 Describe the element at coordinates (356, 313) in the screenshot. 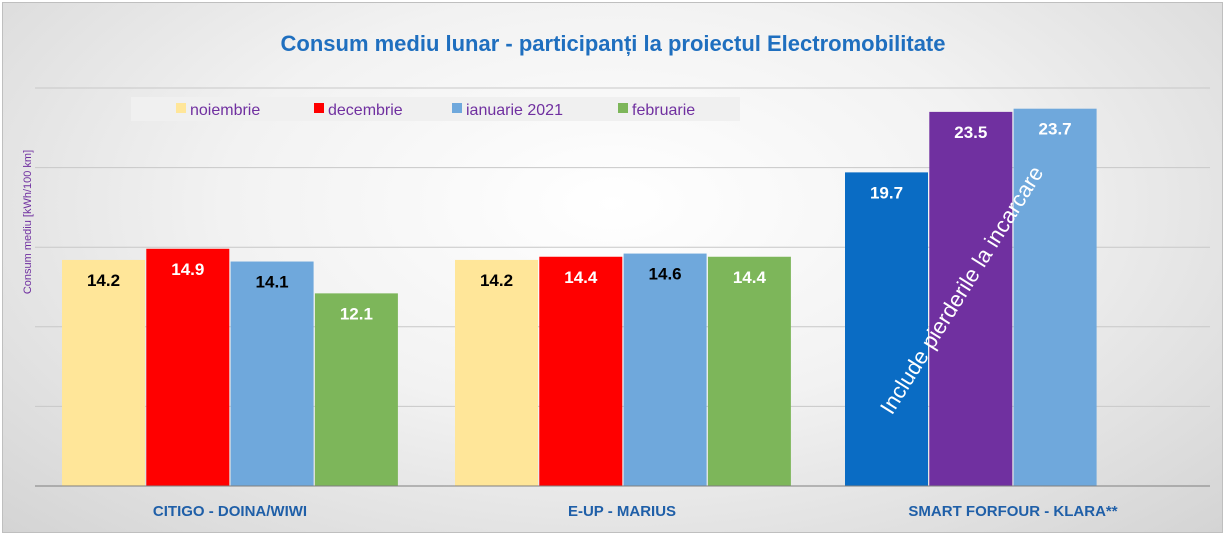

I see `data-label: 12.1` at that location.